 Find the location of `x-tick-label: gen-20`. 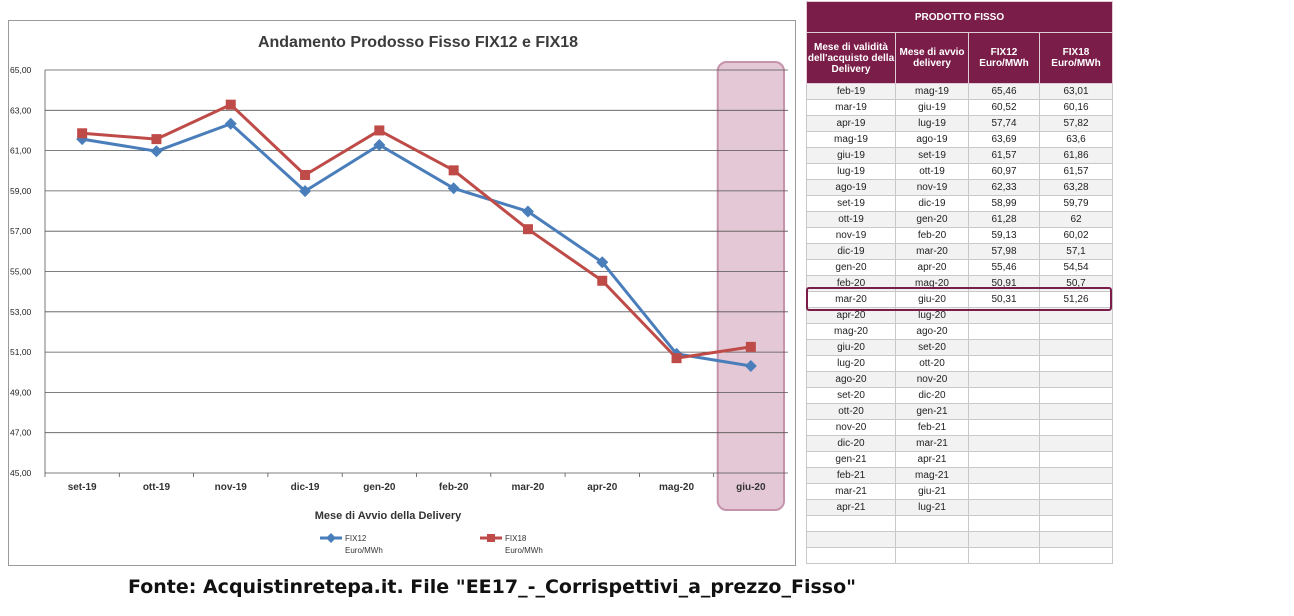

x-tick-label: gen-20 is located at coordinates (379, 487).